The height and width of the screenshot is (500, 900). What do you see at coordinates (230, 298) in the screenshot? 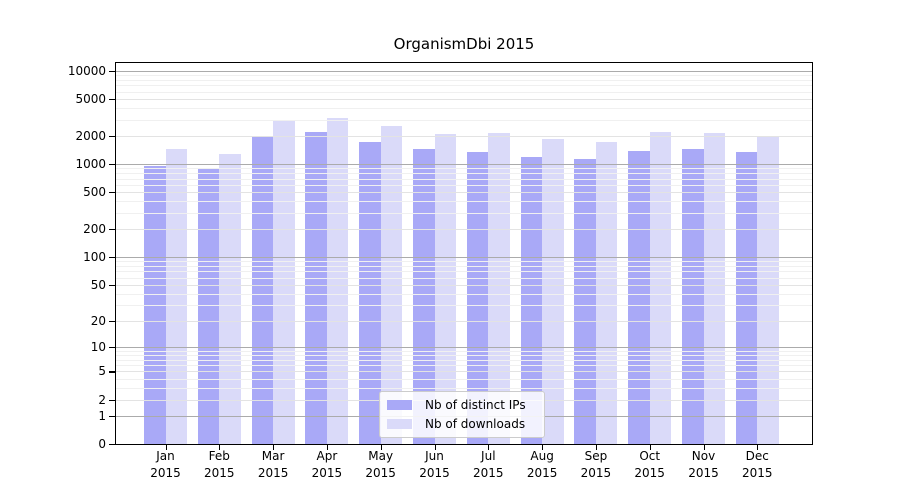
I see `bar-feb-downloads` at bounding box center [230, 298].